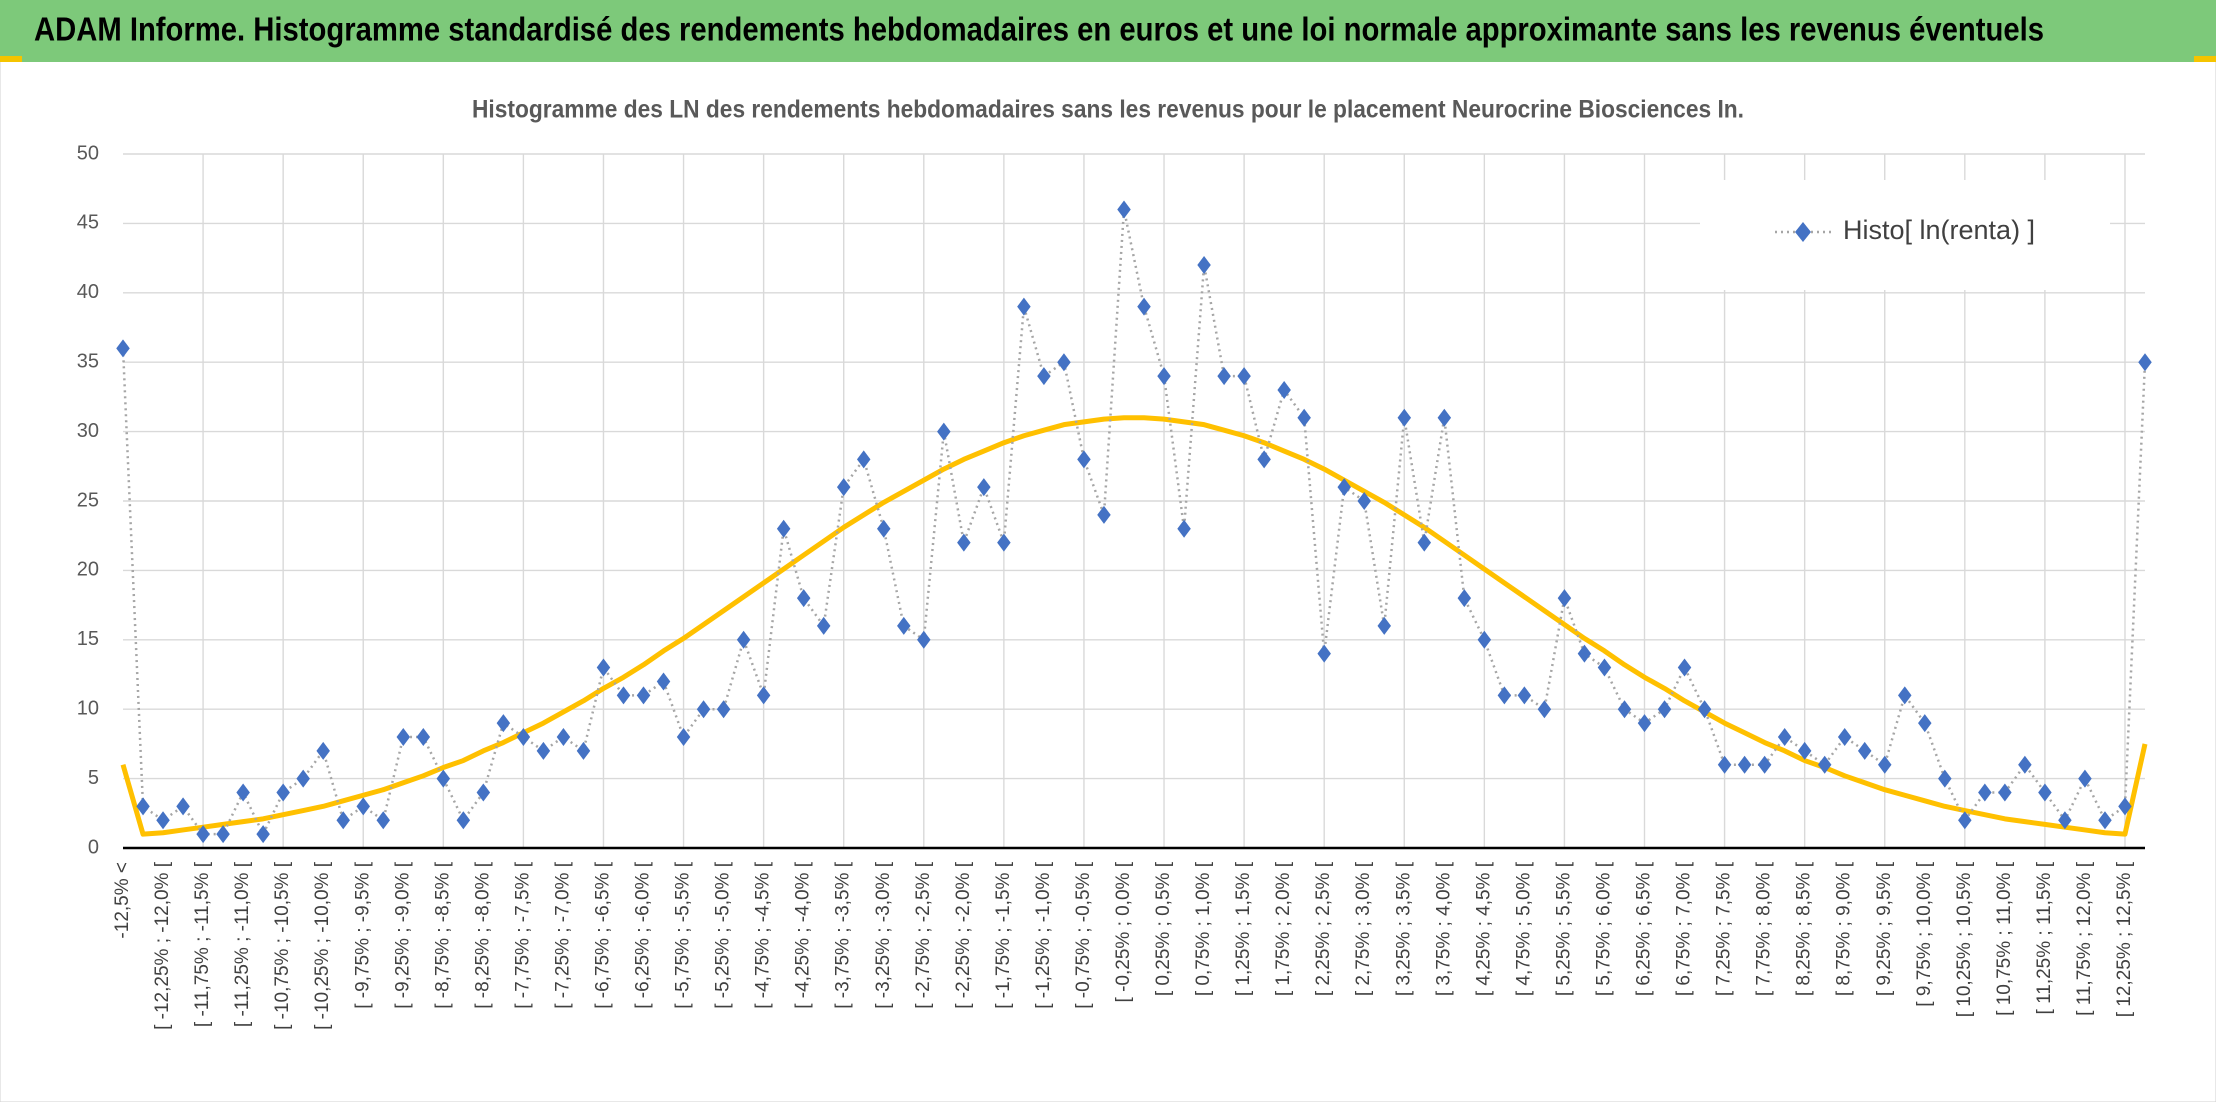 Image resolution: width=2216 pixels, height=1107 pixels. Describe the element at coordinates (88, 500) in the screenshot. I see `y-tick-label: 25` at that location.